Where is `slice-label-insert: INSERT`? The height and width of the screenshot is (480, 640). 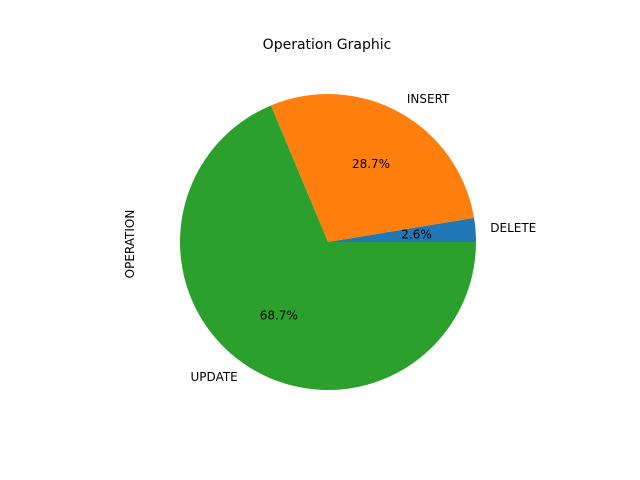
slice-label-insert: INSERT is located at coordinates (428, 99).